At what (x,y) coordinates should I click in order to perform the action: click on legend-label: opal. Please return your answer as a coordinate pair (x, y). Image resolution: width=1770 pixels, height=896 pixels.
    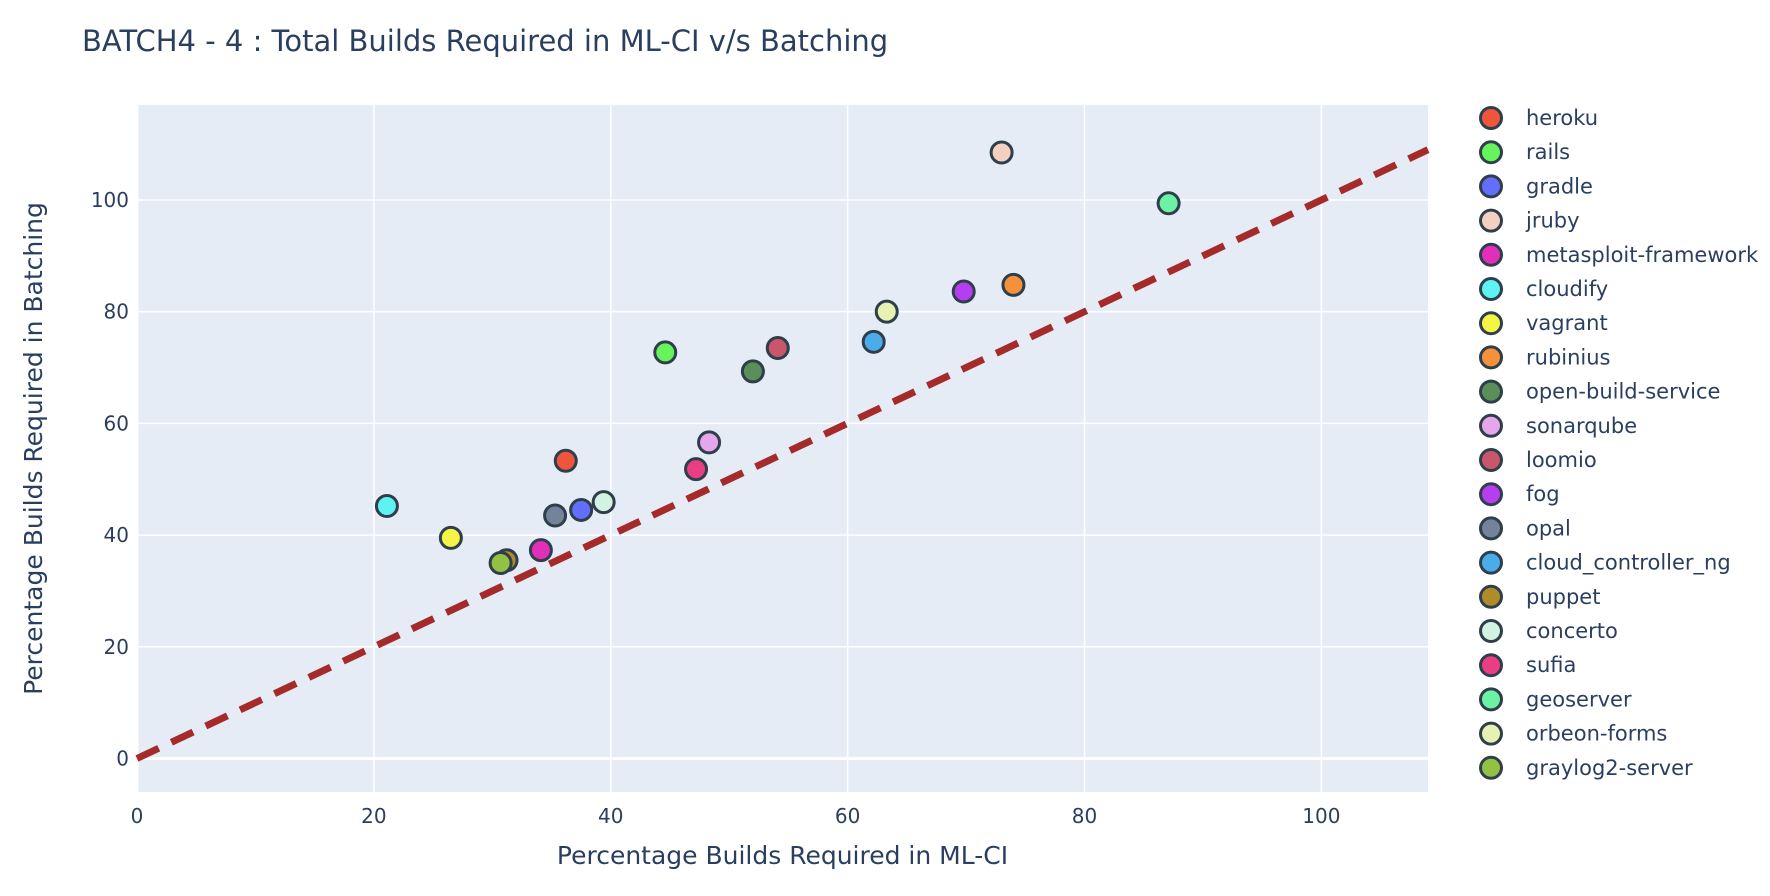
    Looking at the image, I should click on (1548, 528).